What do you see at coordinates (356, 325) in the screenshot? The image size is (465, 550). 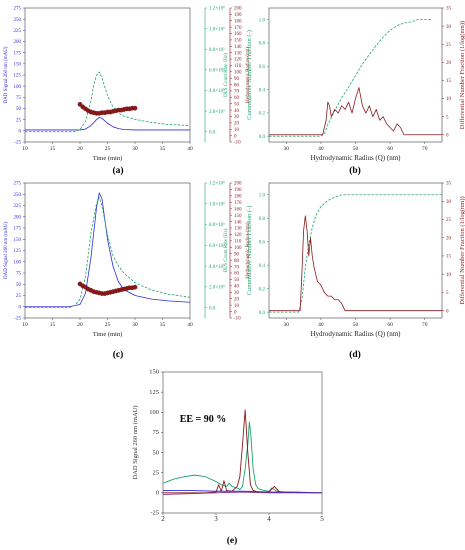 I see `x-tick-label: 50` at bounding box center [356, 325].